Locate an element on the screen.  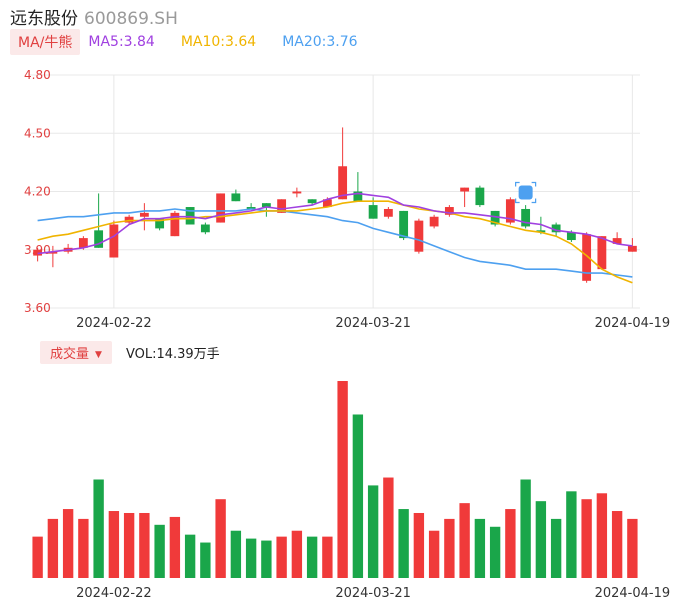
event-marker-icon is located at coordinates (526, 192).